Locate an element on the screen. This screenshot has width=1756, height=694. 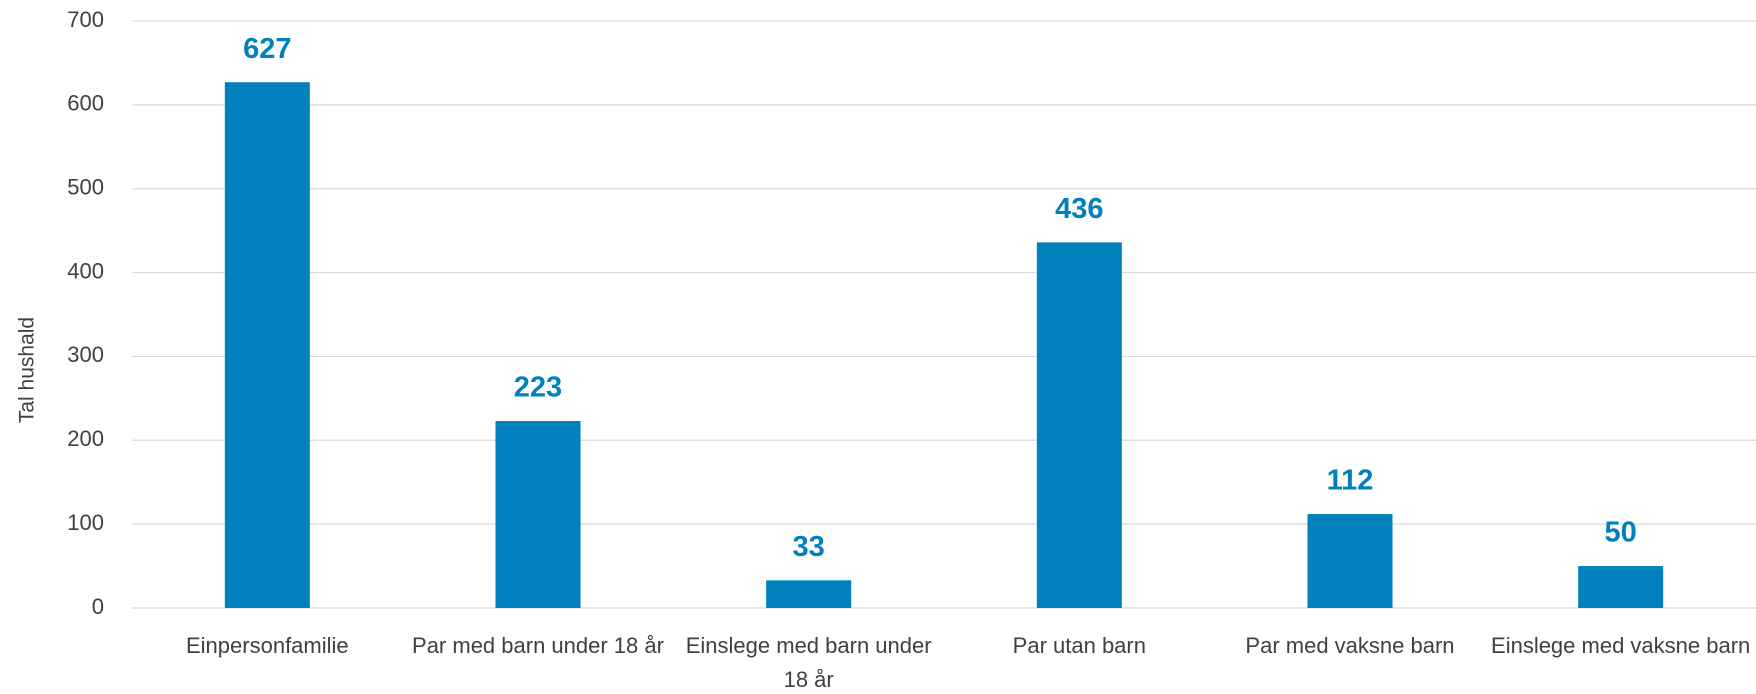
x-tick-label: Einpersonfamilie is located at coordinates (267, 645).